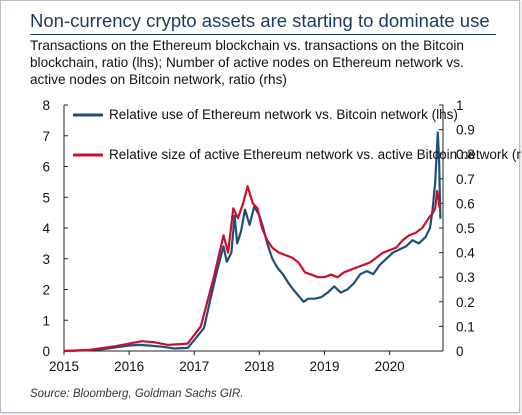  I want to click on x-tick-label: 2019, so click(324, 366).